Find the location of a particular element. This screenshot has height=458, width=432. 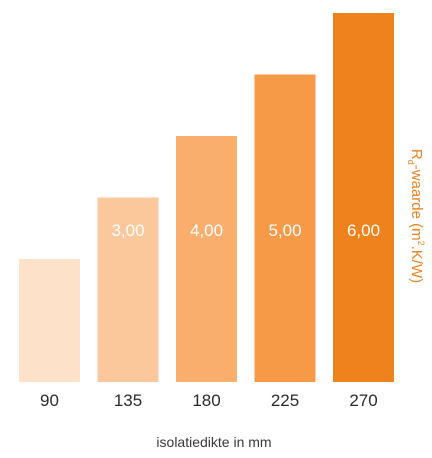

x-tick-labels: 90 135 180 225 270 is located at coordinates (209, 400).